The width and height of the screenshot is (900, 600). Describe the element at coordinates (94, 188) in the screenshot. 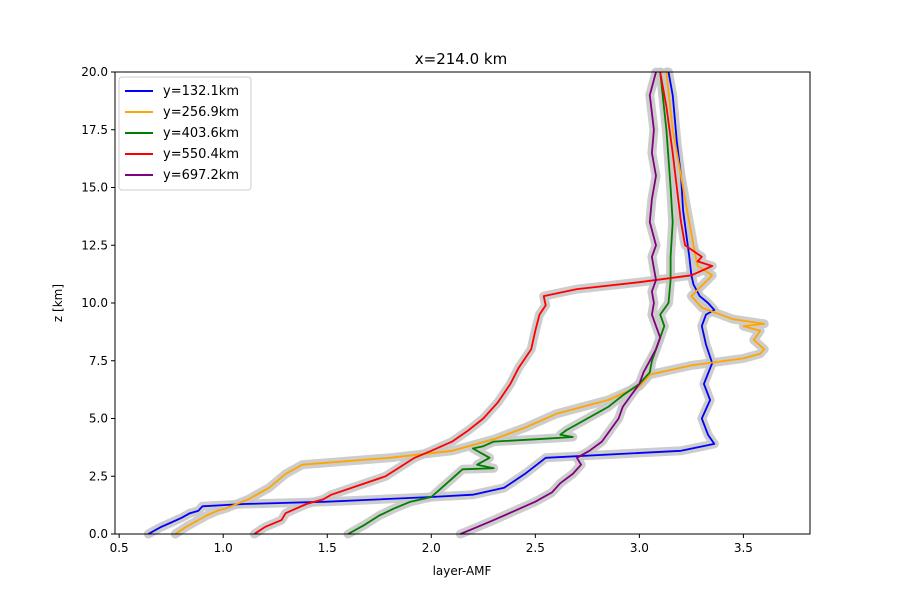

I see `y-tick-label: 15.0` at that location.